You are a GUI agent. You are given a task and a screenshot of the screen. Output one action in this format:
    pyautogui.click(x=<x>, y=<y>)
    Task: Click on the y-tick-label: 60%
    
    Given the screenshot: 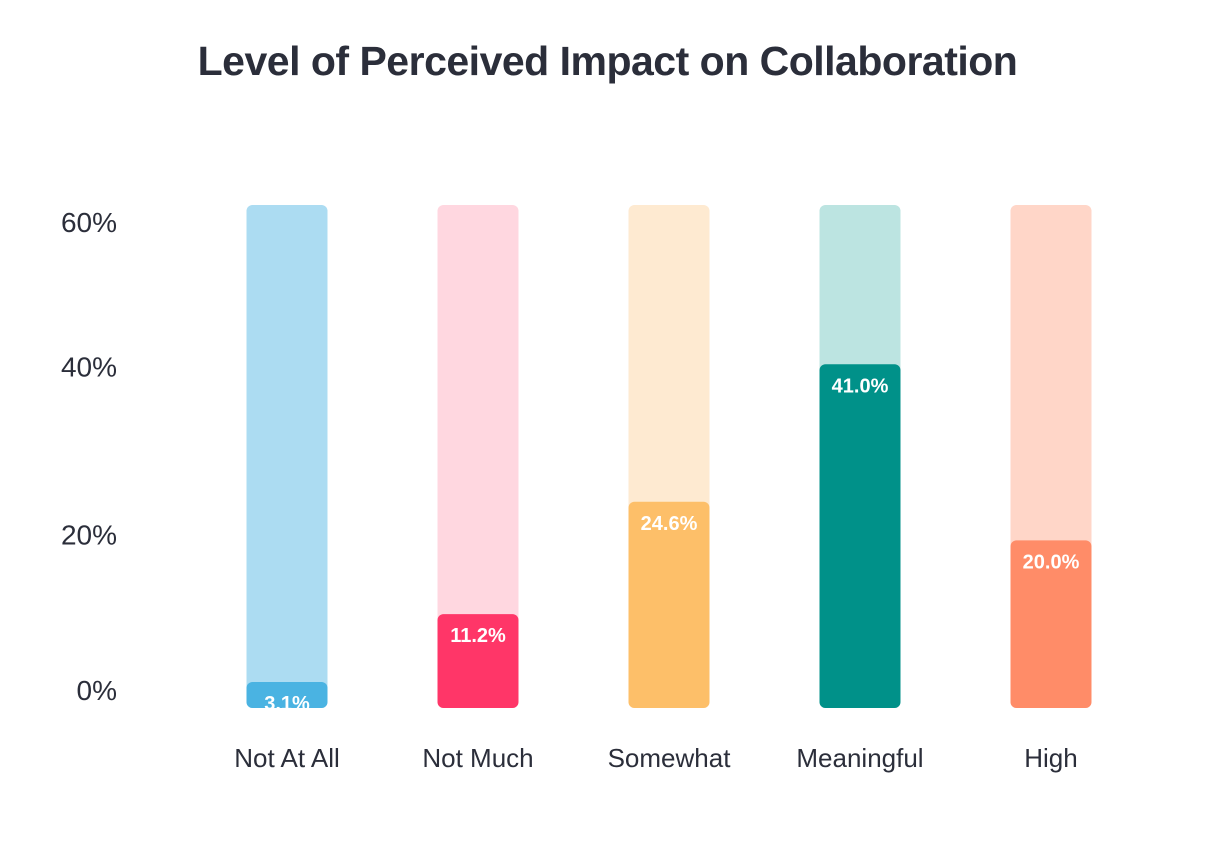 What is the action you would take?
    pyautogui.click(x=89, y=222)
    